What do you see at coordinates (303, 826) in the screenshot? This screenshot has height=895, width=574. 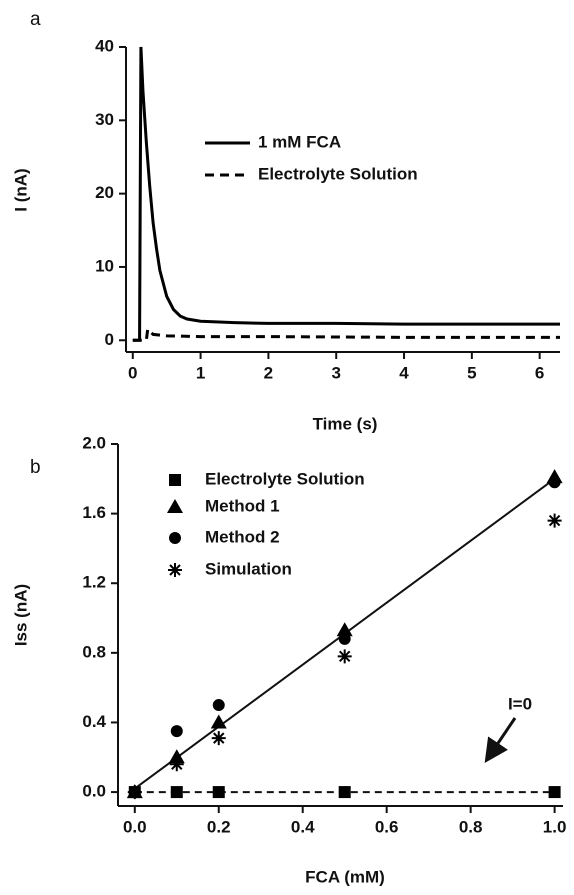 I see `x-tick-label: 0.4` at bounding box center [303, 826].